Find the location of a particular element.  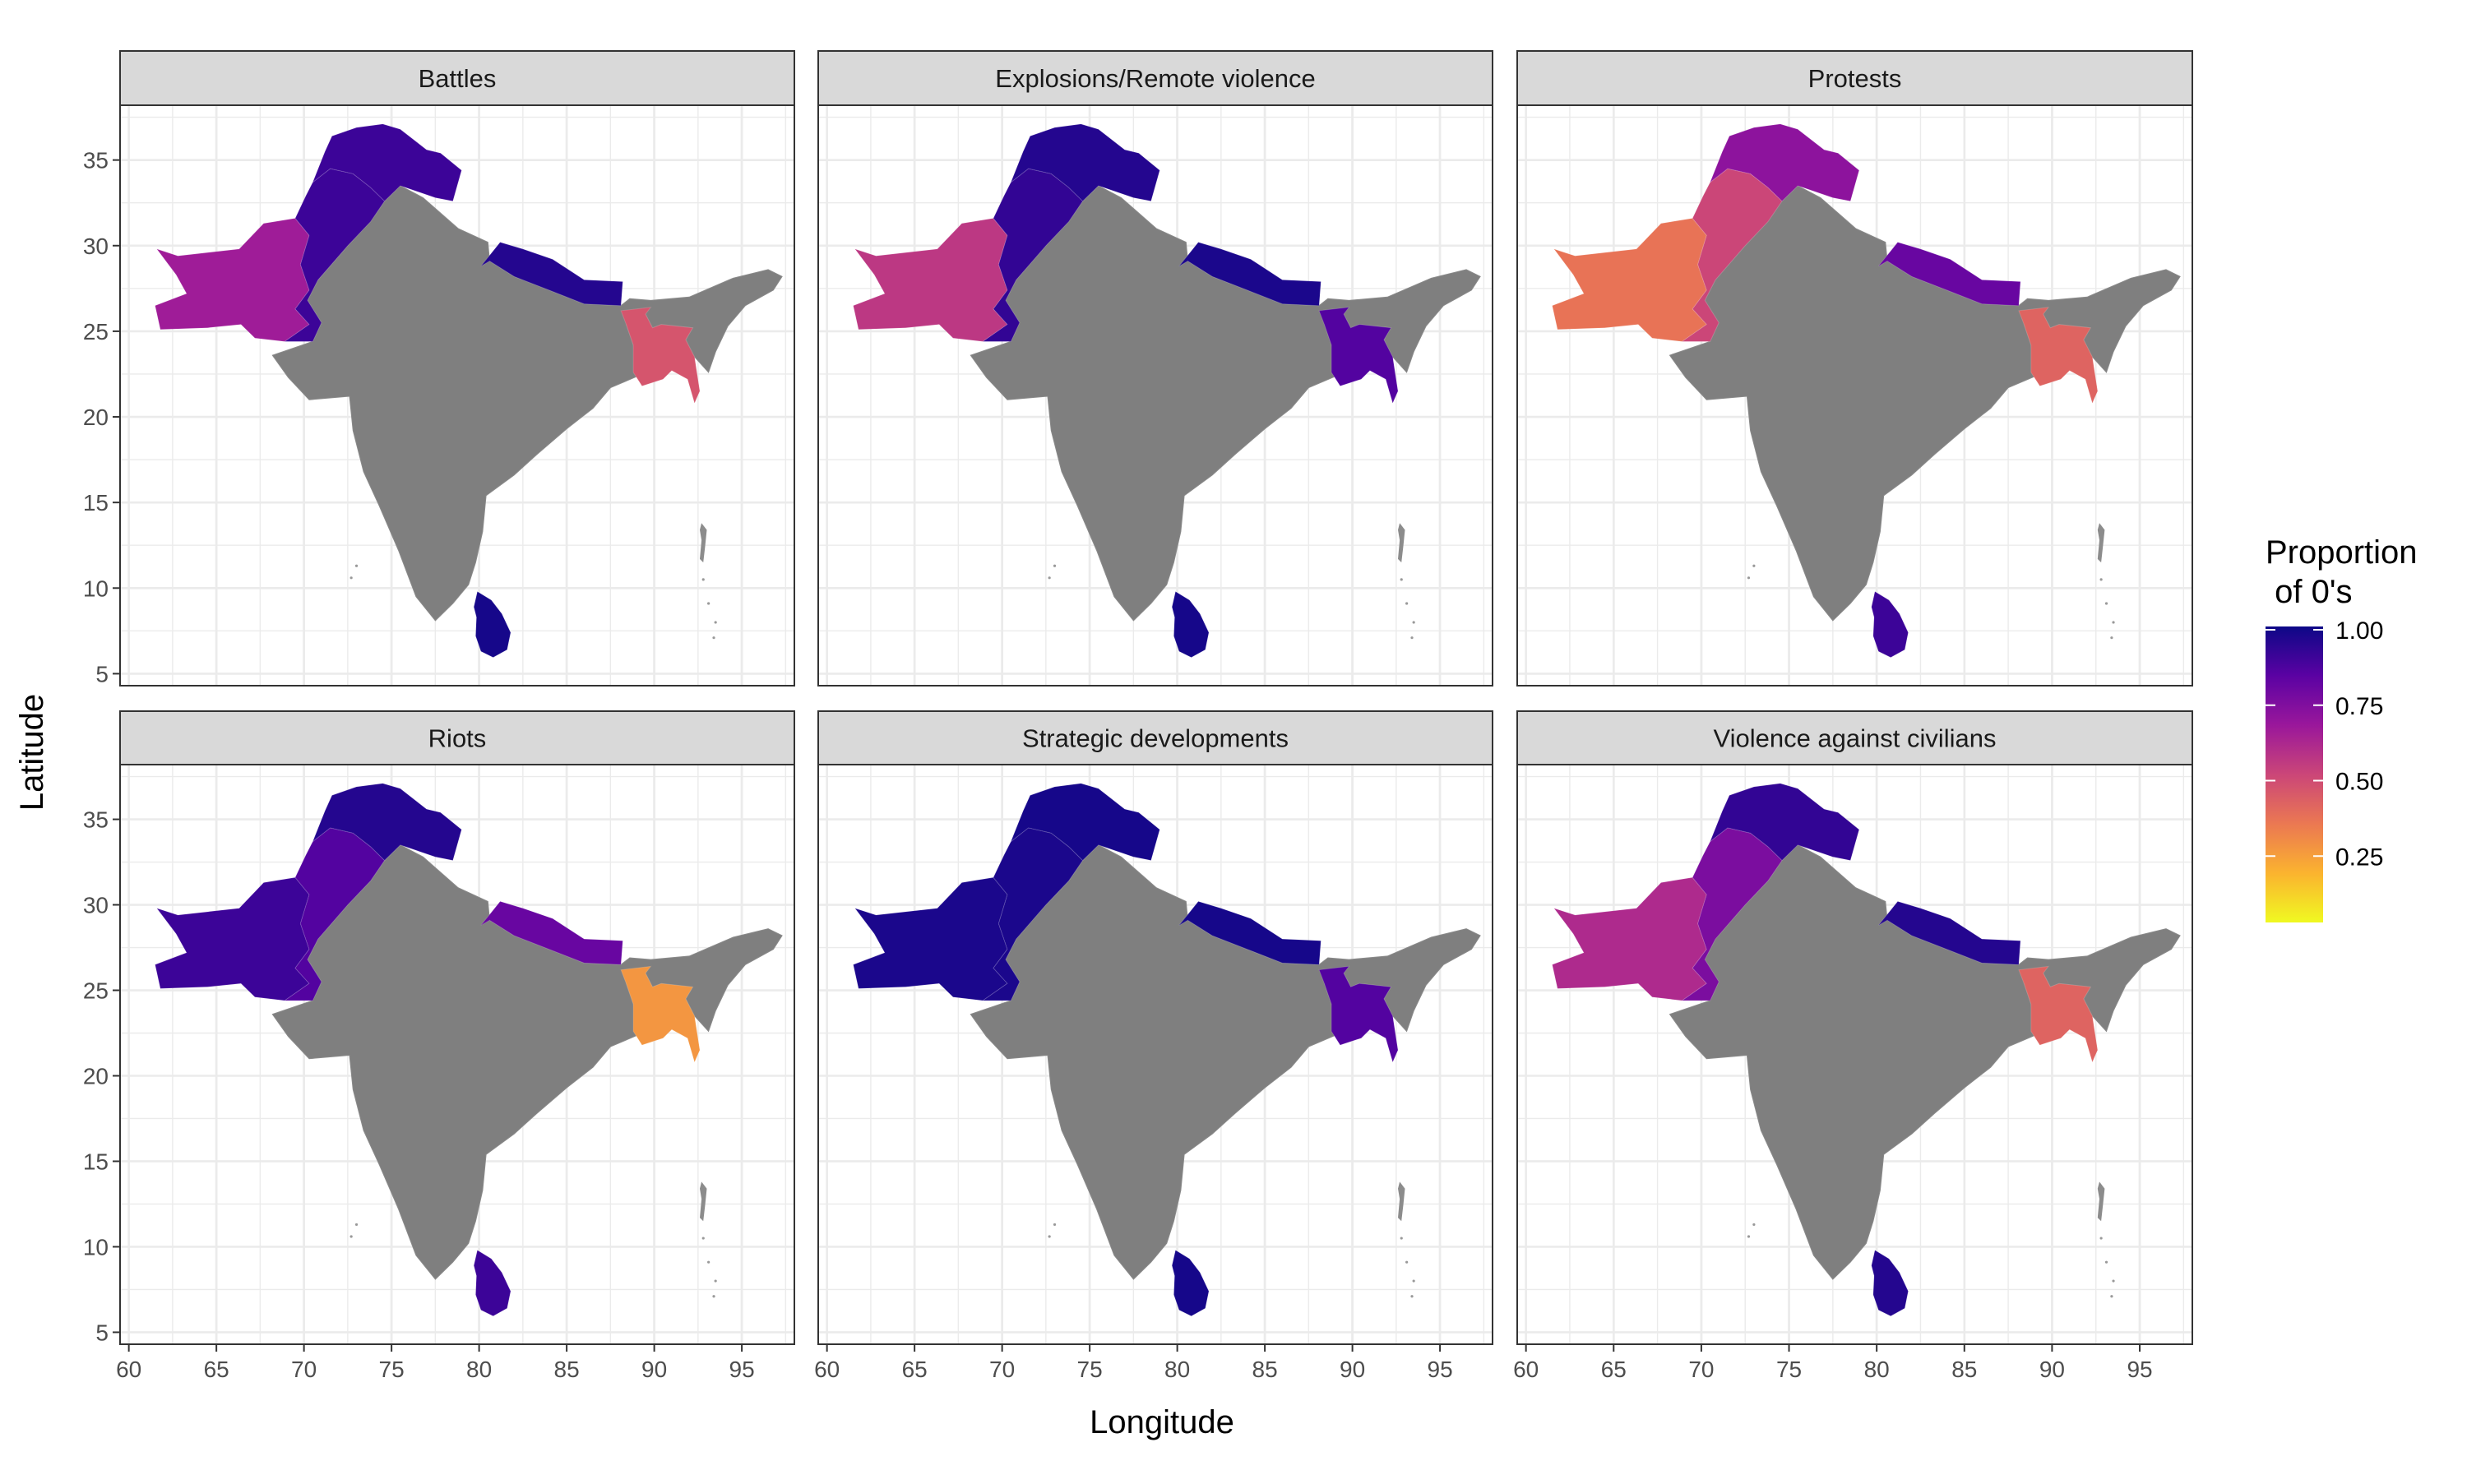

legend-tick-label: 0.75 is located at coordinates (2359, 707).